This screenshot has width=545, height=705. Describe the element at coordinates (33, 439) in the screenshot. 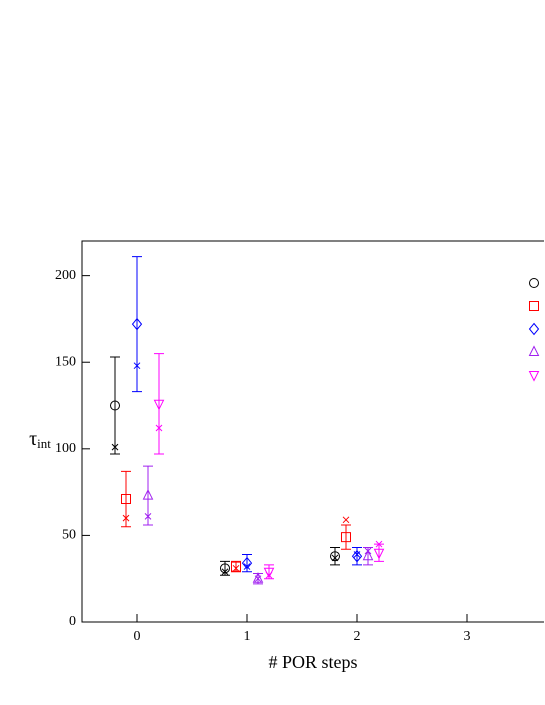

I see `y-label-symbol: τ` at that location.